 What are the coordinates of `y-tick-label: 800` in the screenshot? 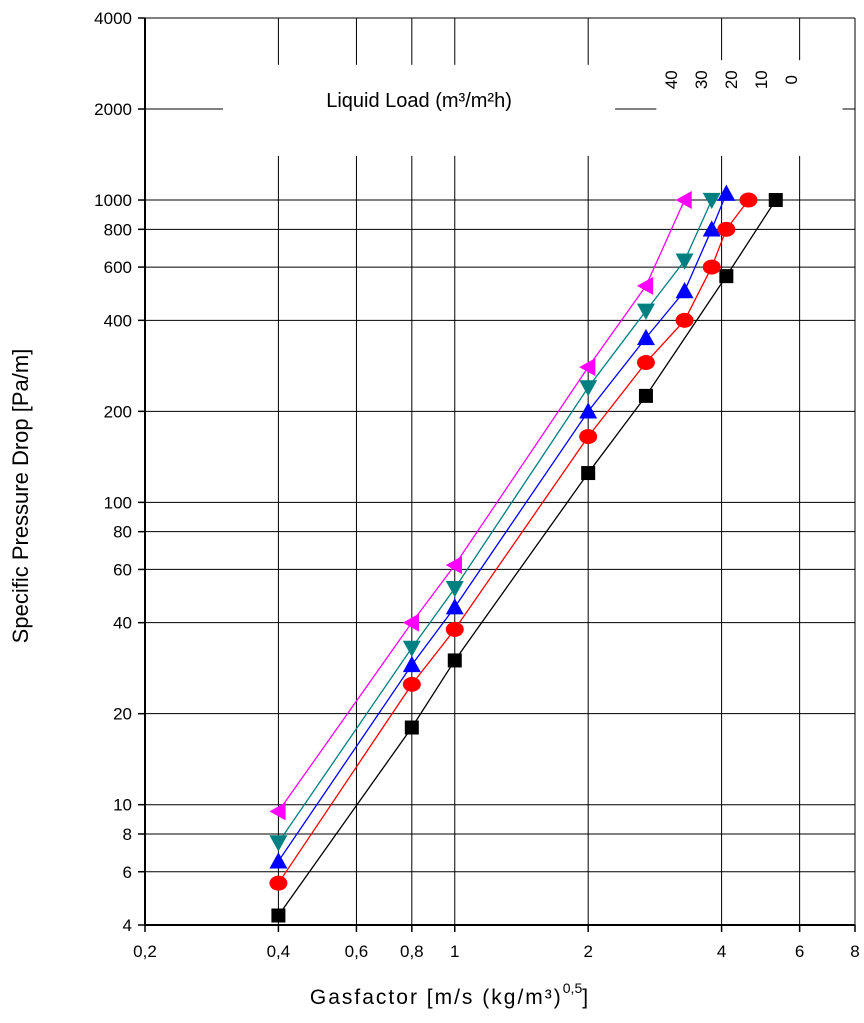 It's located at (118, 229).